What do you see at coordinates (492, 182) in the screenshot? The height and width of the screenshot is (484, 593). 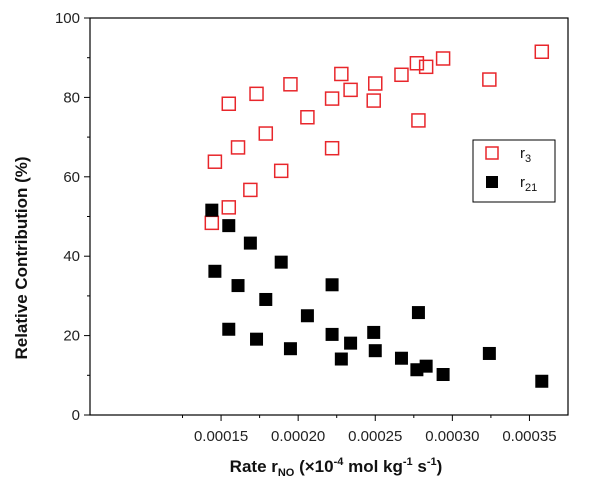 I see `legend-marker-r21` at bounding box center [492, 182].